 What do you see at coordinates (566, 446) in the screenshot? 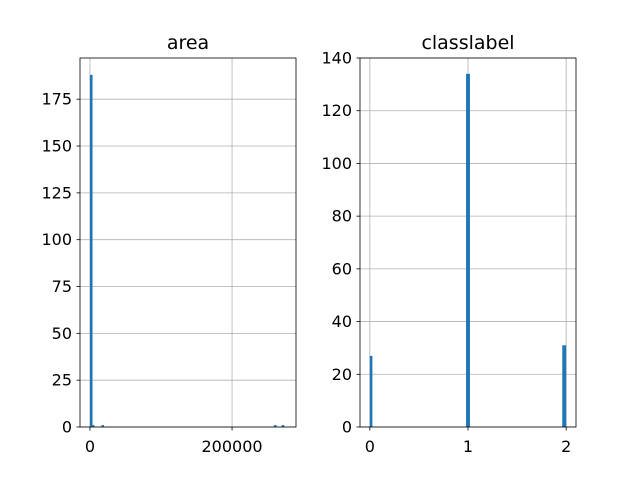
I see `x-tick-label: 2` at bounding box center [566, 446].